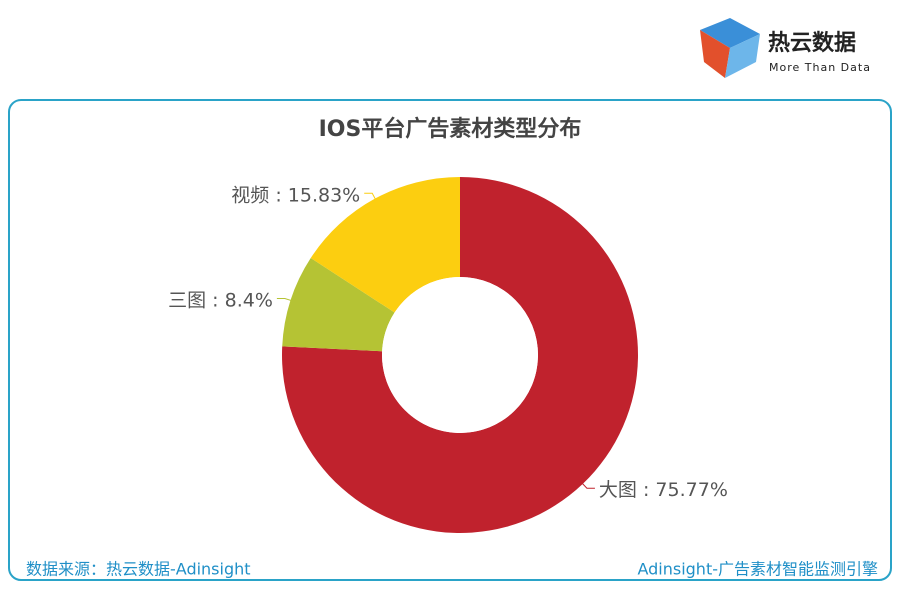  What do you see at coordinates (691, 490) in the screenshot?
I see `value-label: 75.77%` at bounding box center [691, 490].